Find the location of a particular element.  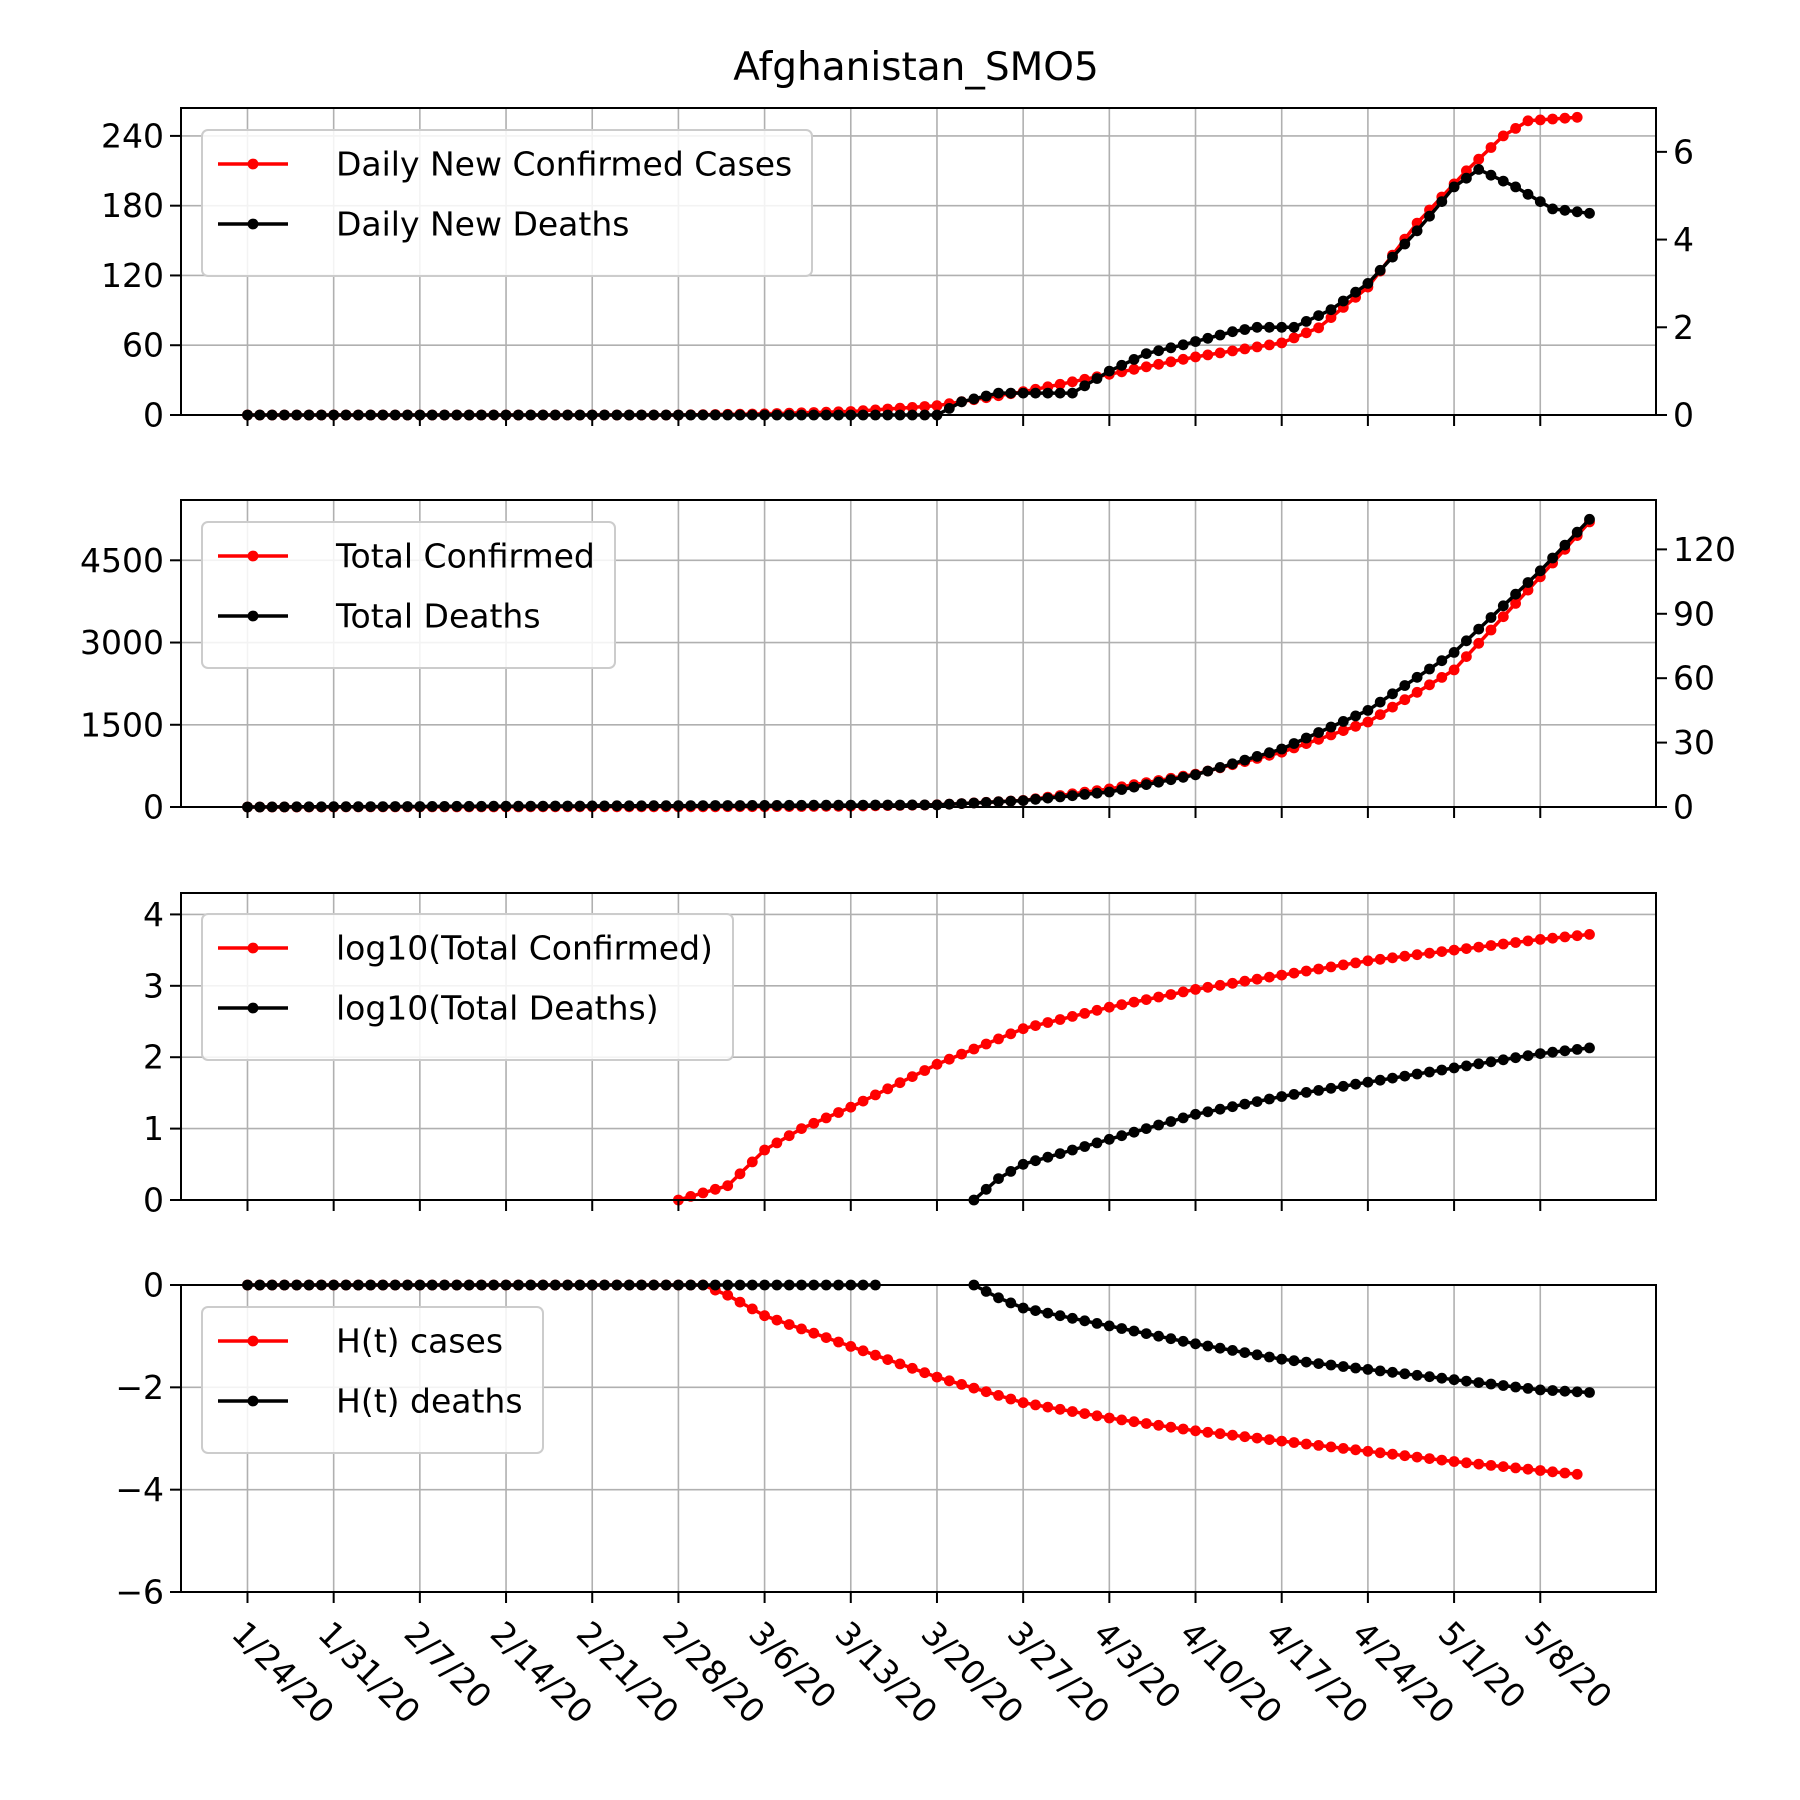

y-tick-label: 60 is located at coordinates (143, 345).